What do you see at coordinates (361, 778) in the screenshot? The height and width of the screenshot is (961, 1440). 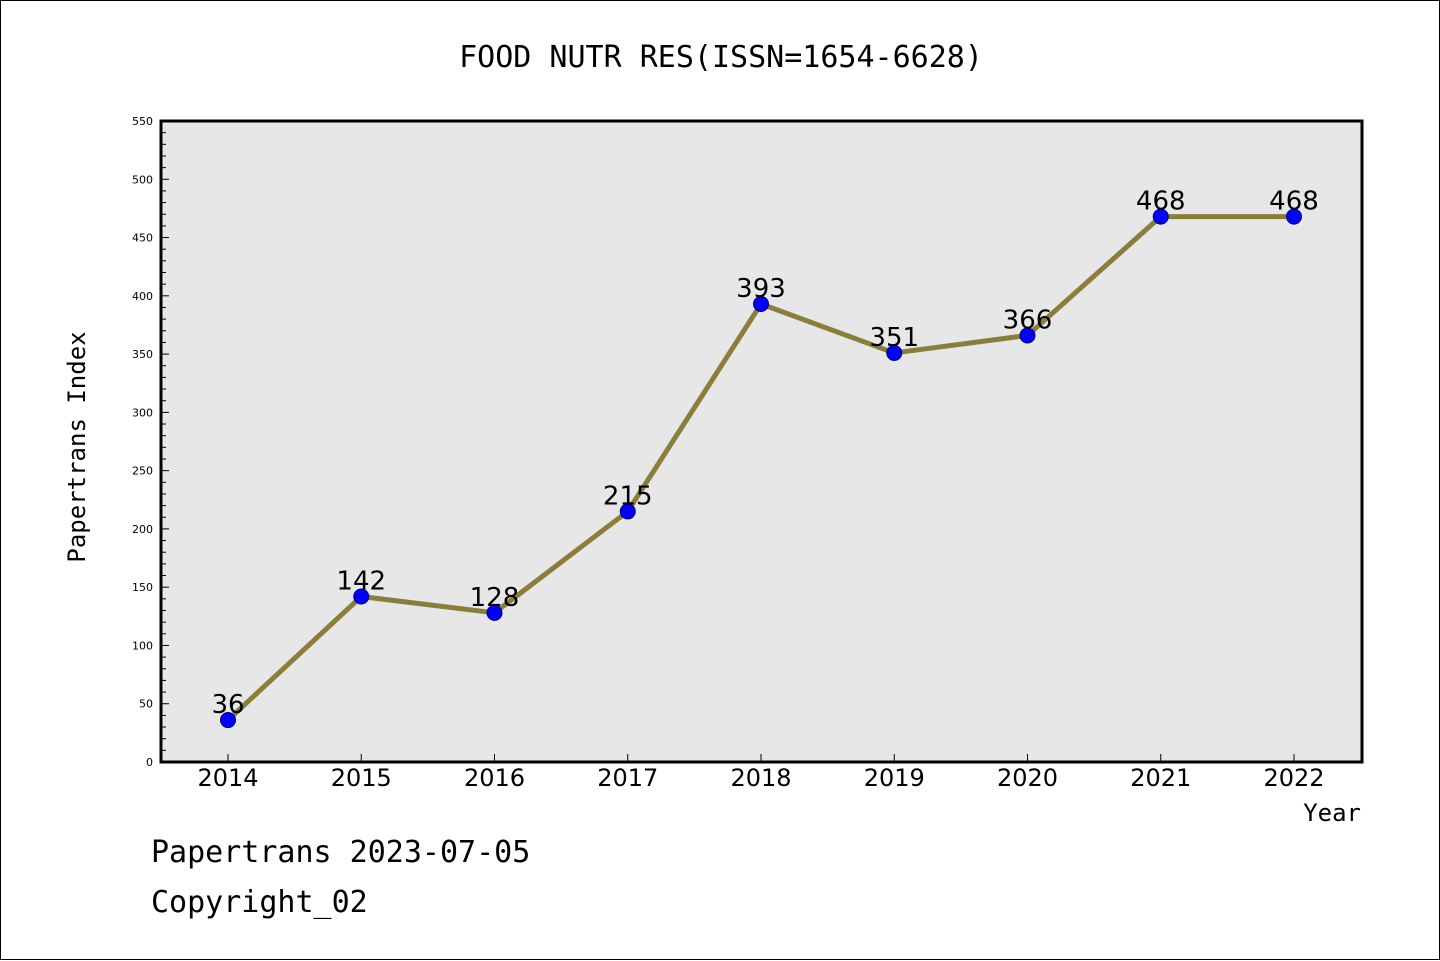 I see `x-tick-label: 2015` at bounding box center [361, 778].